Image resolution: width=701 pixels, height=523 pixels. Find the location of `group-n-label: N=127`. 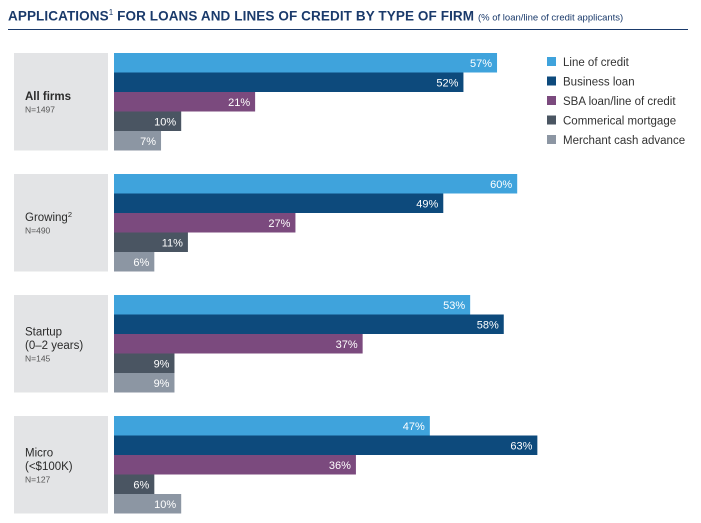

group-n-label: N=127 is located at coordinates (38, 479).